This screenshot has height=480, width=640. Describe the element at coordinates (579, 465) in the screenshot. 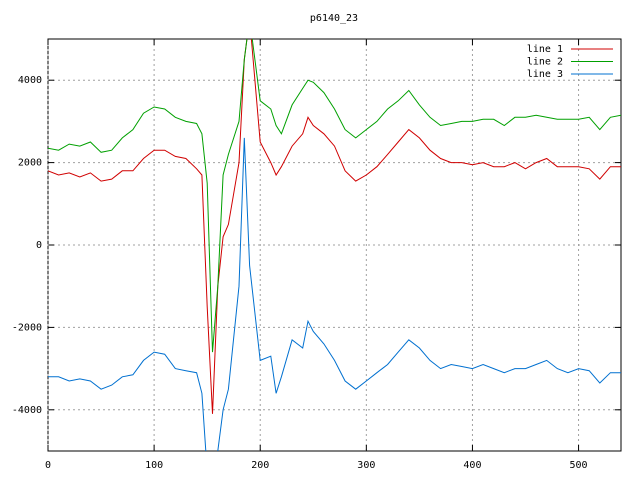

I see `x-tick-label: 500` at that location.